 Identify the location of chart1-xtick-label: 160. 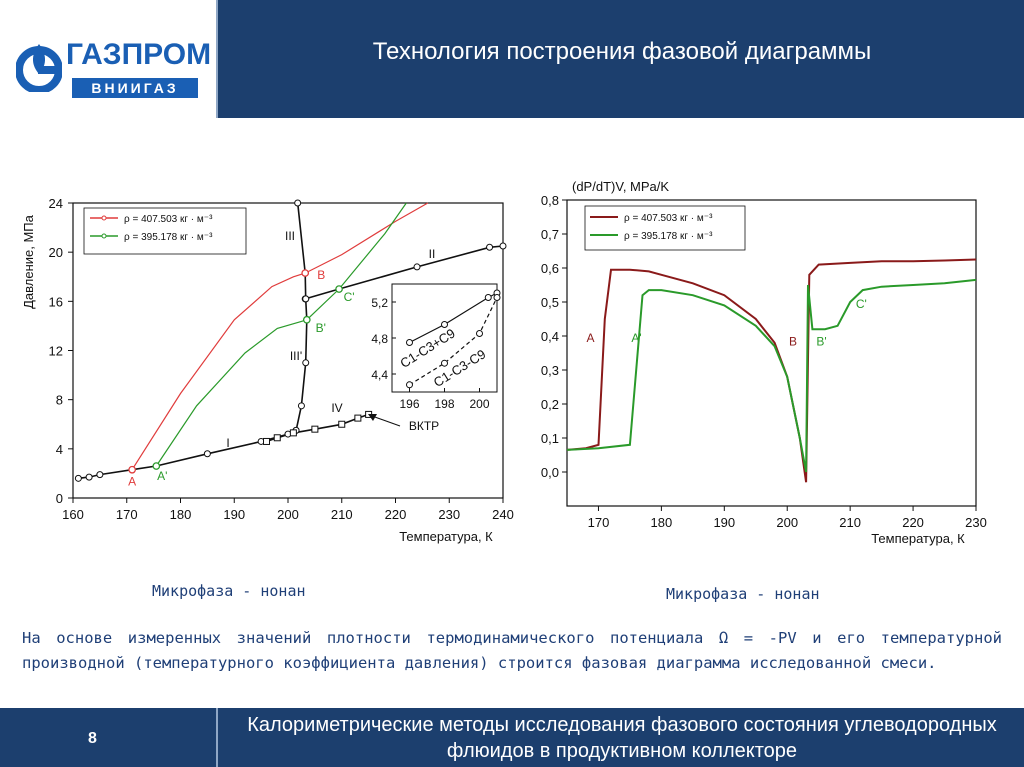
(73, 514).